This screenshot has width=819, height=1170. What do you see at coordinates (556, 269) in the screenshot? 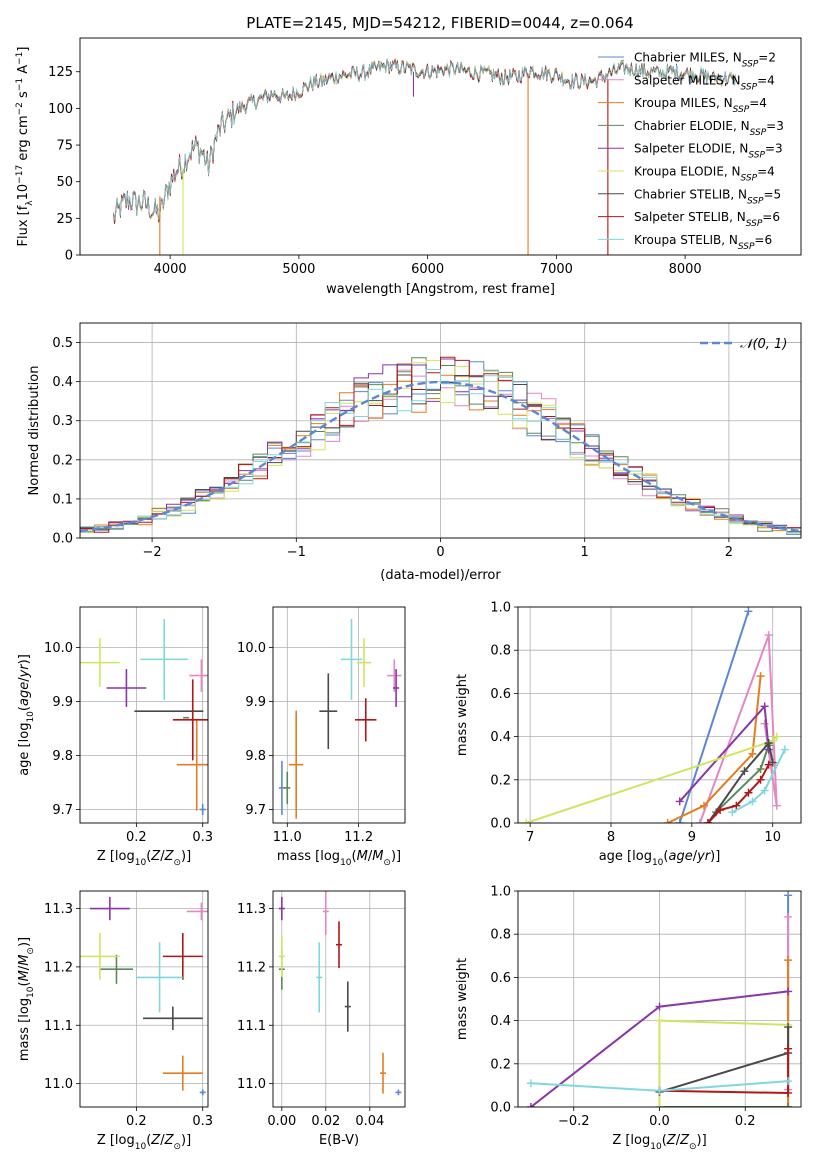
I see `tick-label-x: 7000` at bounding box center [556, 269].